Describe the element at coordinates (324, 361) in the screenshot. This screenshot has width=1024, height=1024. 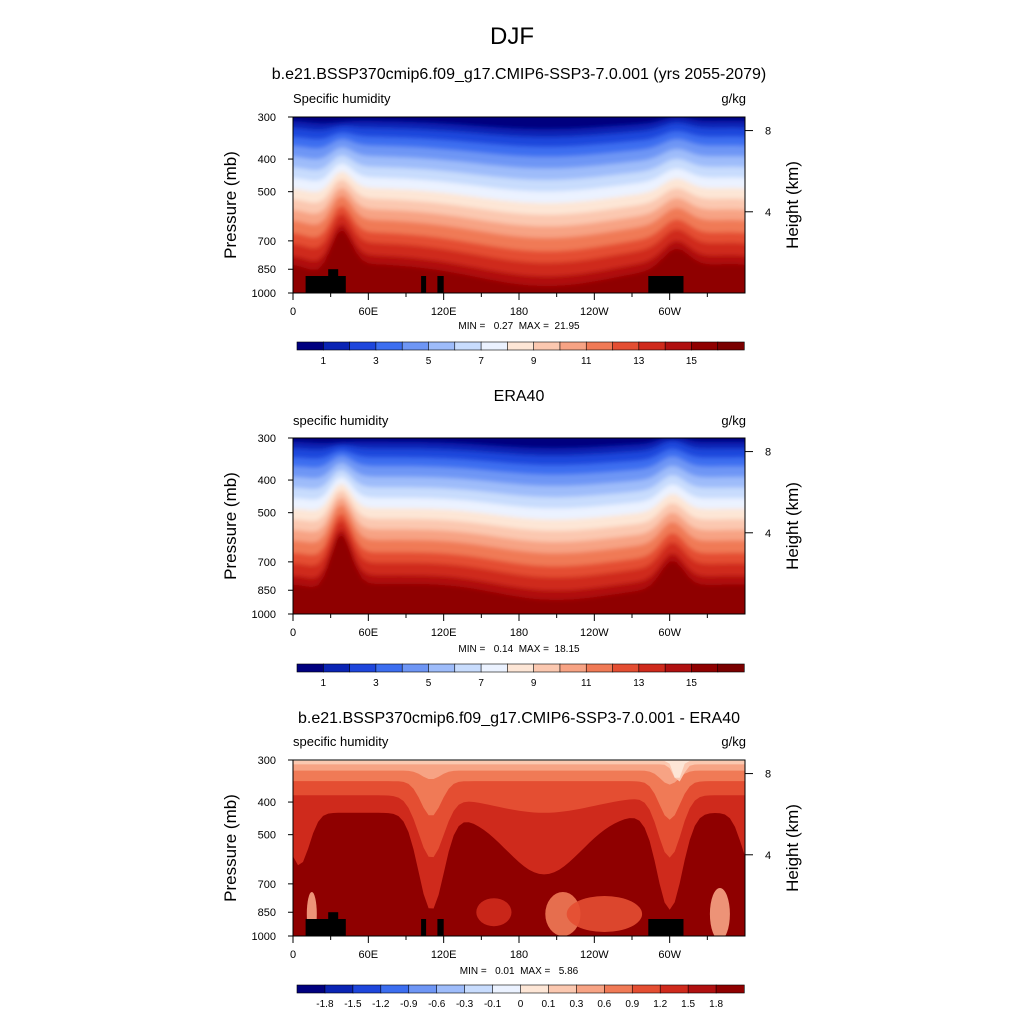
I see `colorbar-label: 1` at that location.